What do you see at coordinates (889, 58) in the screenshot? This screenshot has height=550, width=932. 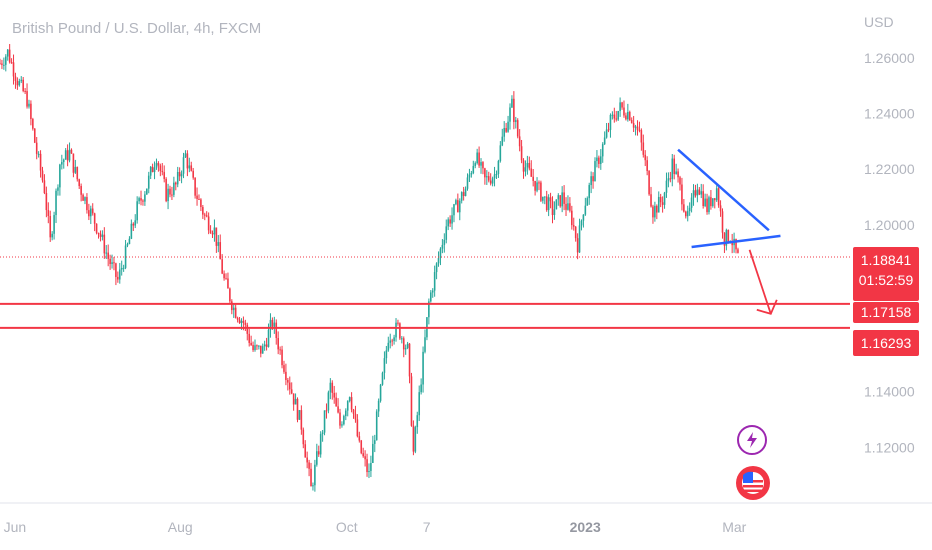 I see `y-tick-label: 1.26000` at bounding box center [889, 58].